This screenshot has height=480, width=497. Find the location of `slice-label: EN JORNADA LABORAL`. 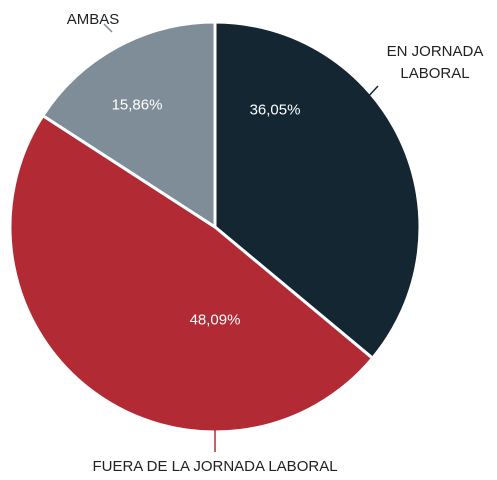

slice-label: EN JORNADA LABORAL is located at coordinates (435, 62).